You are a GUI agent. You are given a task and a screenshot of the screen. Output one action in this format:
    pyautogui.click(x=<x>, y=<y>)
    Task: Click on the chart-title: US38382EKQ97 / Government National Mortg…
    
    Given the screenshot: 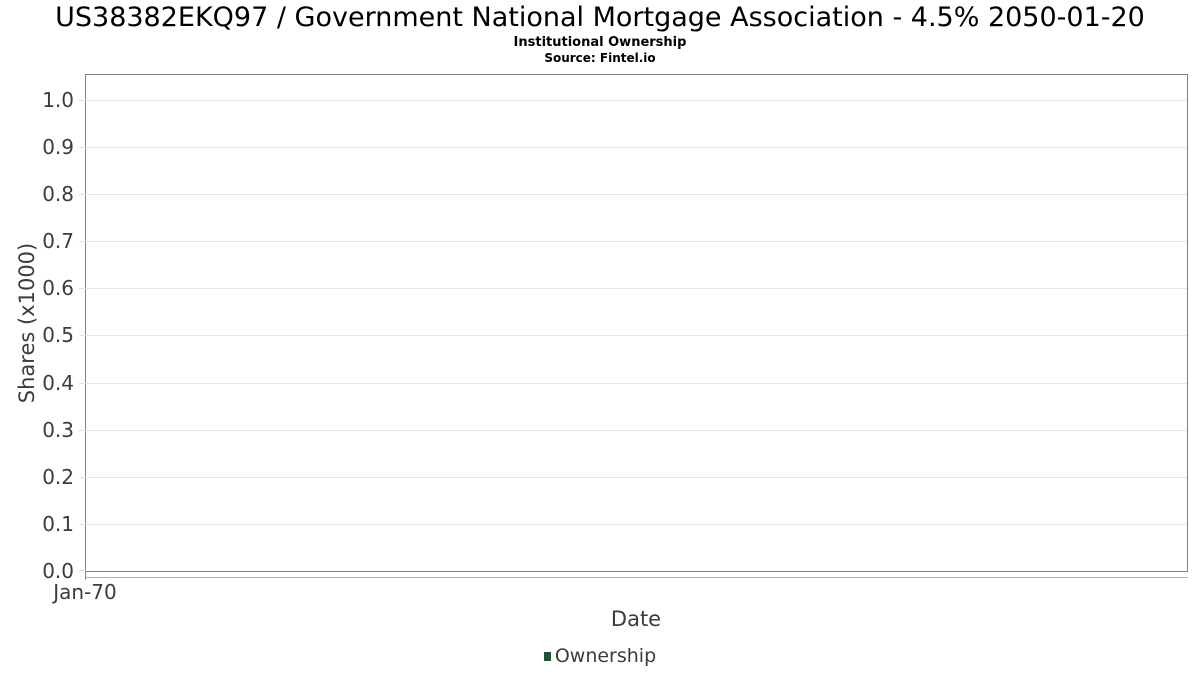 What is the action you would take?
    pyautogui.click(x=600, y=17)
    